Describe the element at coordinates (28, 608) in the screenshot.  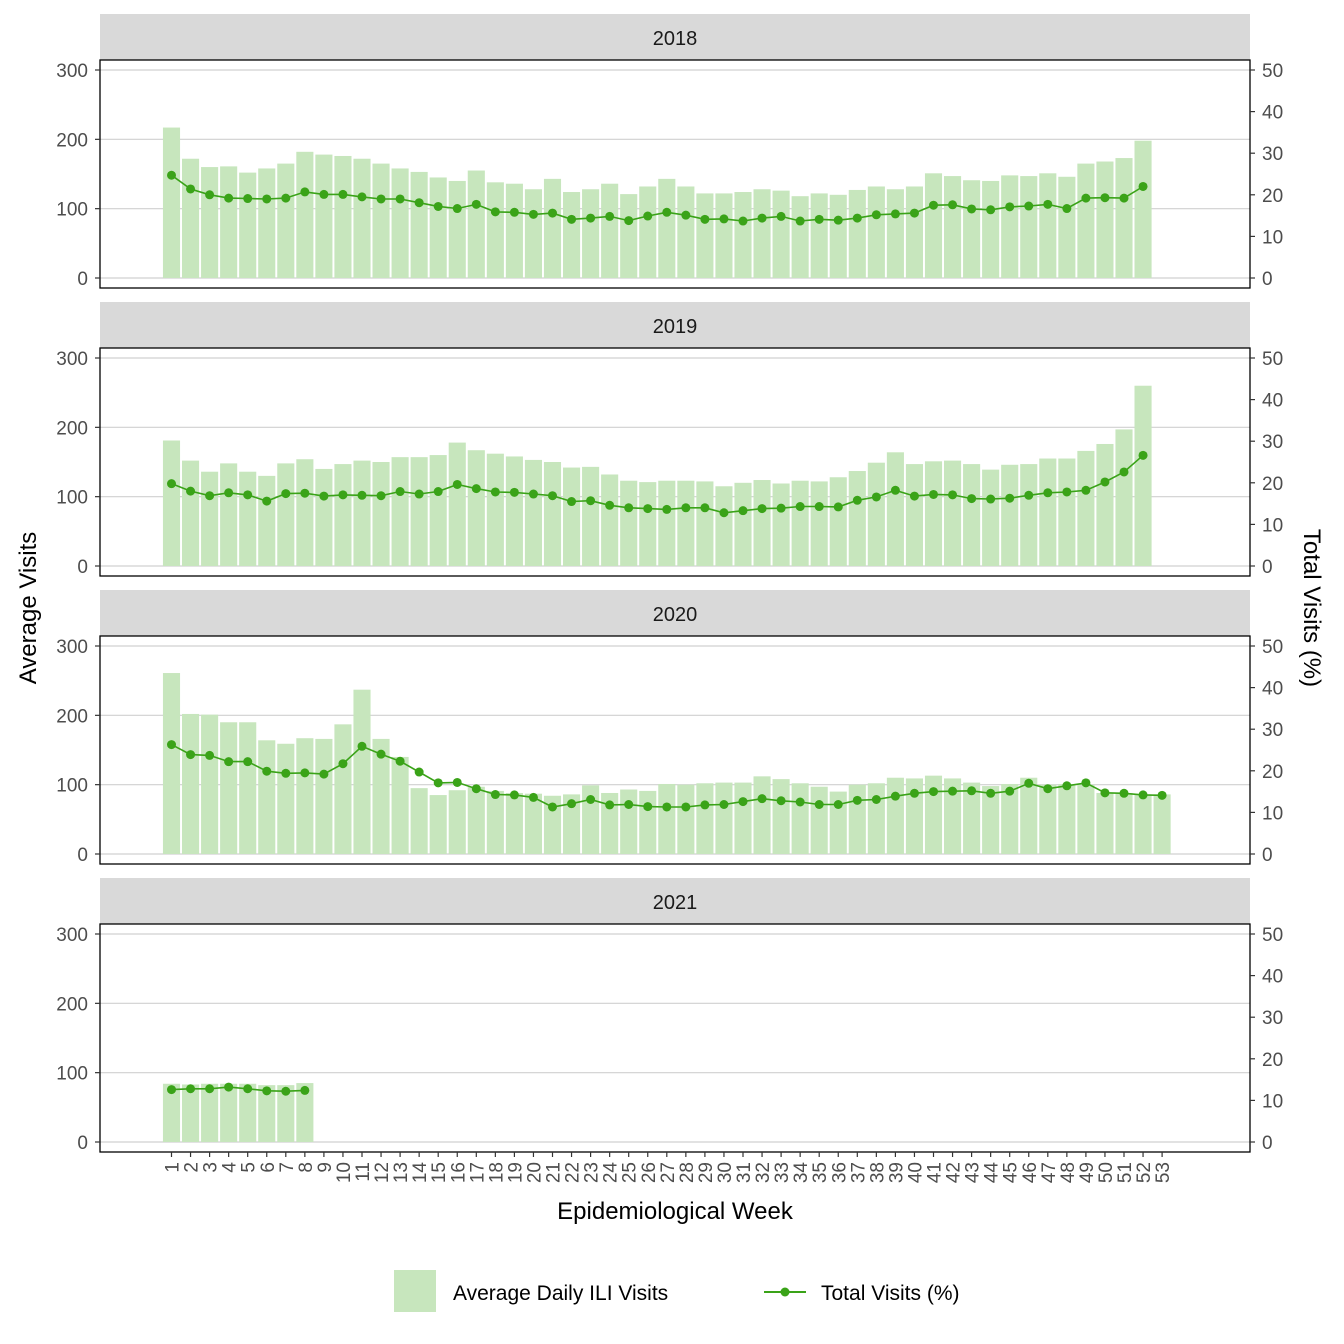
I see `y-left-axis-title: Average Visits` at that location.